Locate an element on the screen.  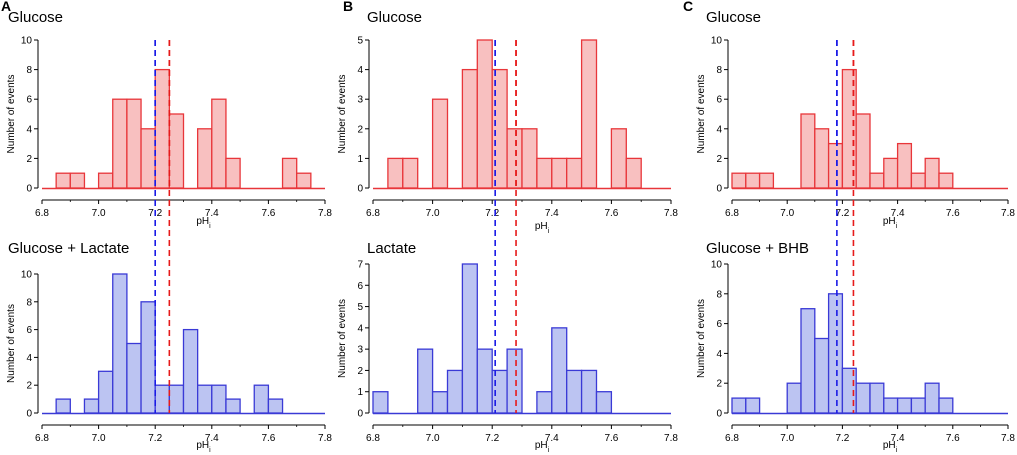
chart-title: Lactate is located at coordinates (391, 248).